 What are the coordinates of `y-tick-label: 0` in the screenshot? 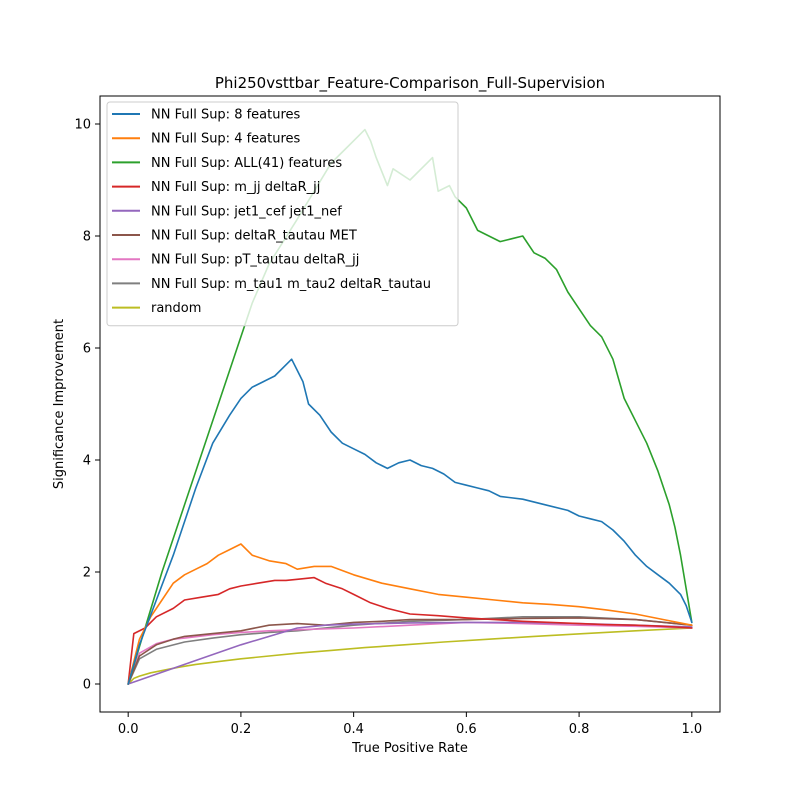 It's located at (87, 685).